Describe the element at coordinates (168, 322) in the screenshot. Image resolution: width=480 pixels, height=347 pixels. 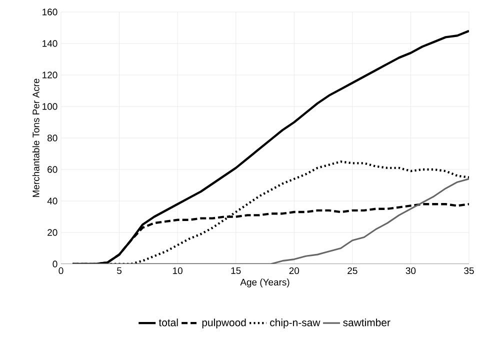
I see `legend-label: total` at that location.